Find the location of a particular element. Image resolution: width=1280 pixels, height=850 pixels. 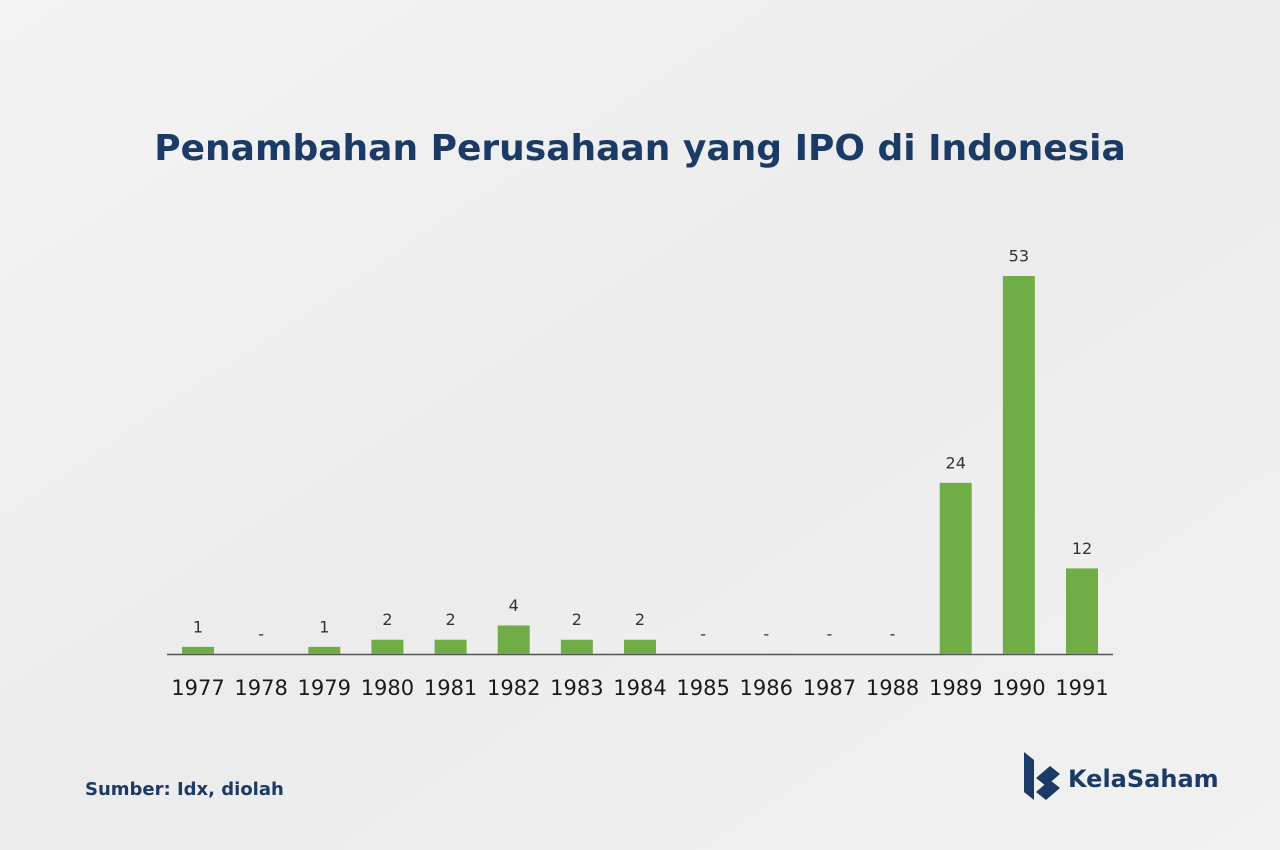

x-tick-label: 1987 is located at coordinates (829, 688).